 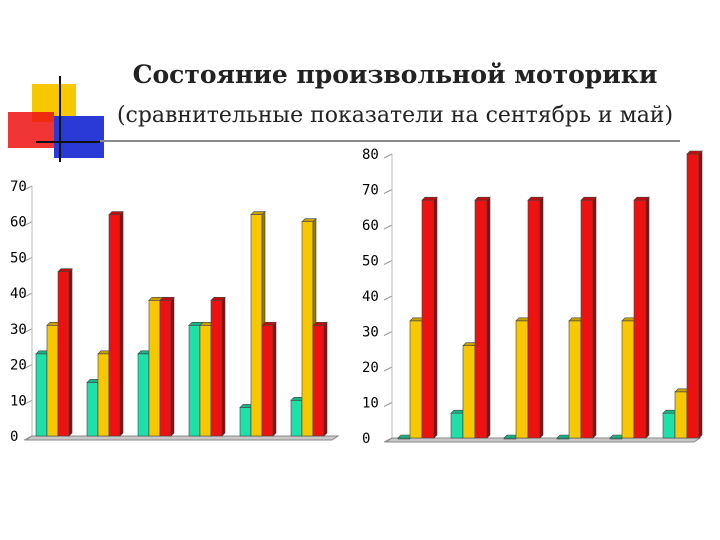 I want to click on decorative-logo, so click(x=56, y=119).